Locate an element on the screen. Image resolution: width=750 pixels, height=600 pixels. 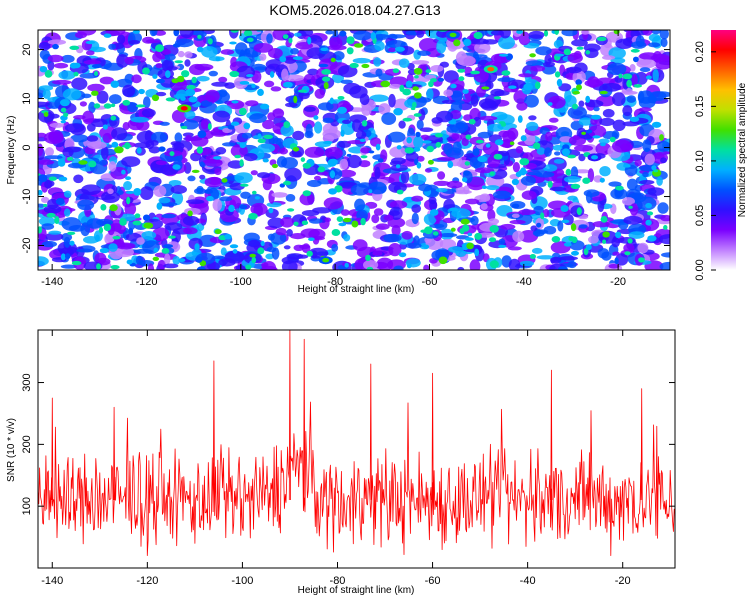
heatmap-hotspot-core is located at coordinates (184, 108).